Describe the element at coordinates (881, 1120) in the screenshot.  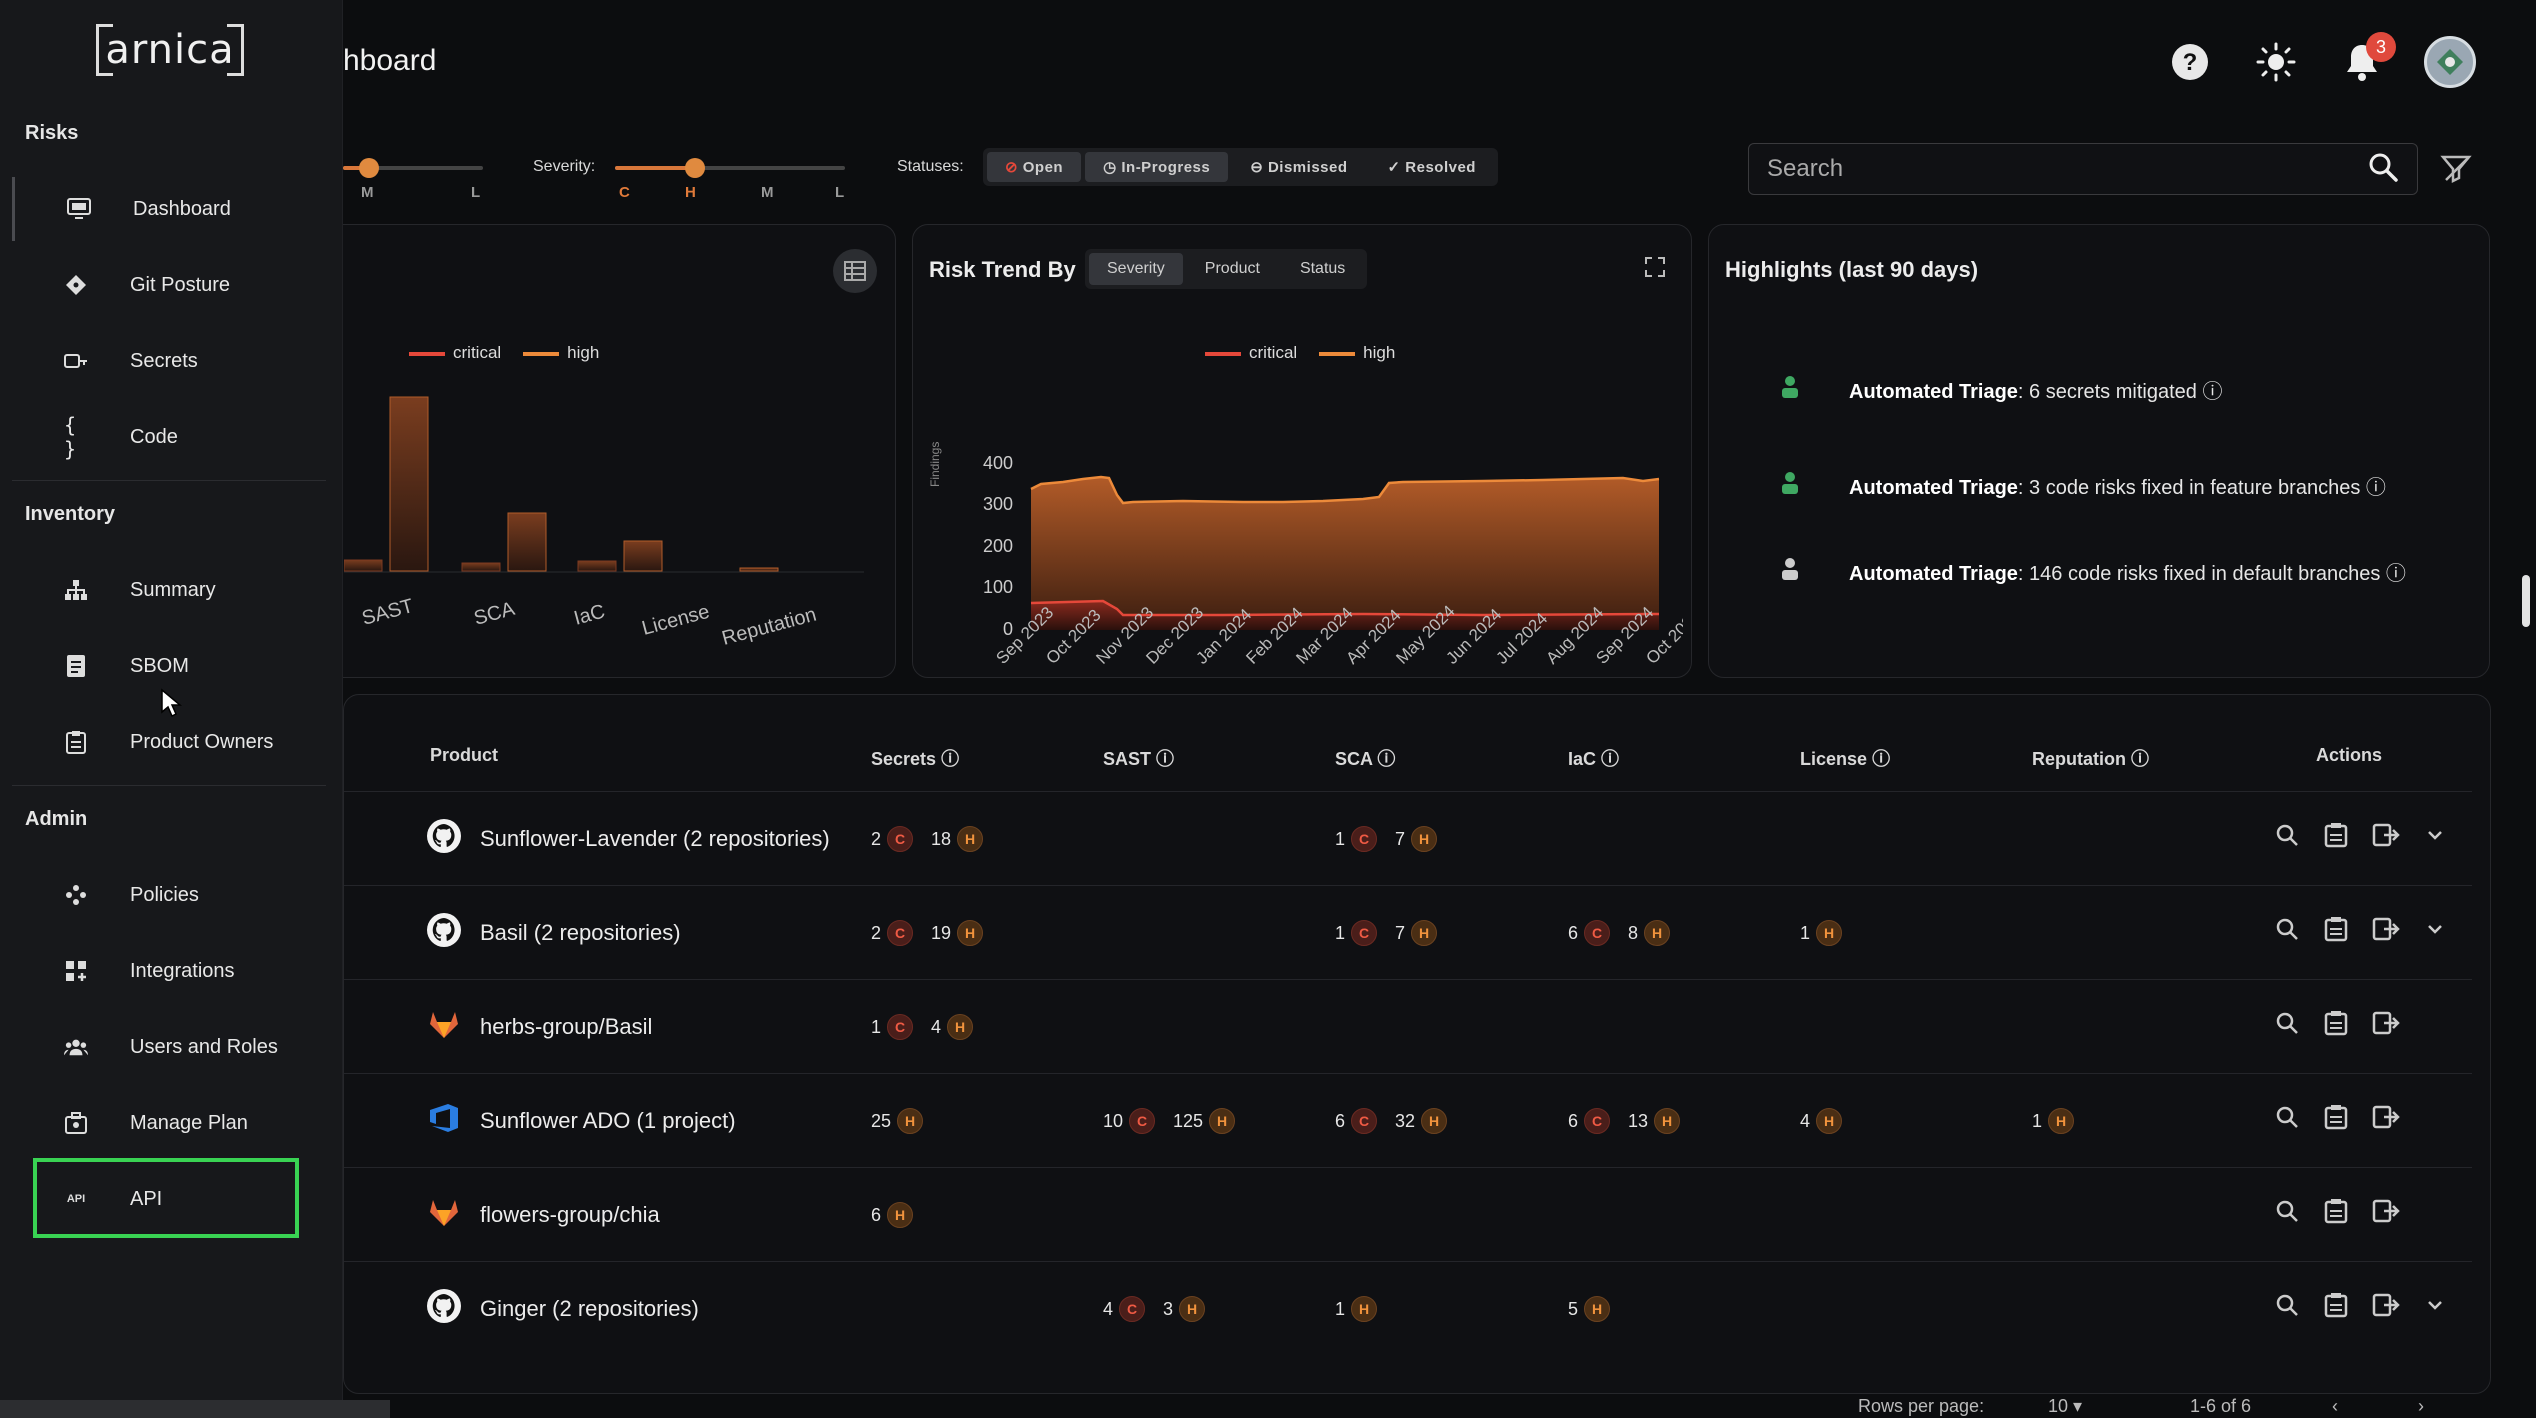
I see `count: 25` at that location.